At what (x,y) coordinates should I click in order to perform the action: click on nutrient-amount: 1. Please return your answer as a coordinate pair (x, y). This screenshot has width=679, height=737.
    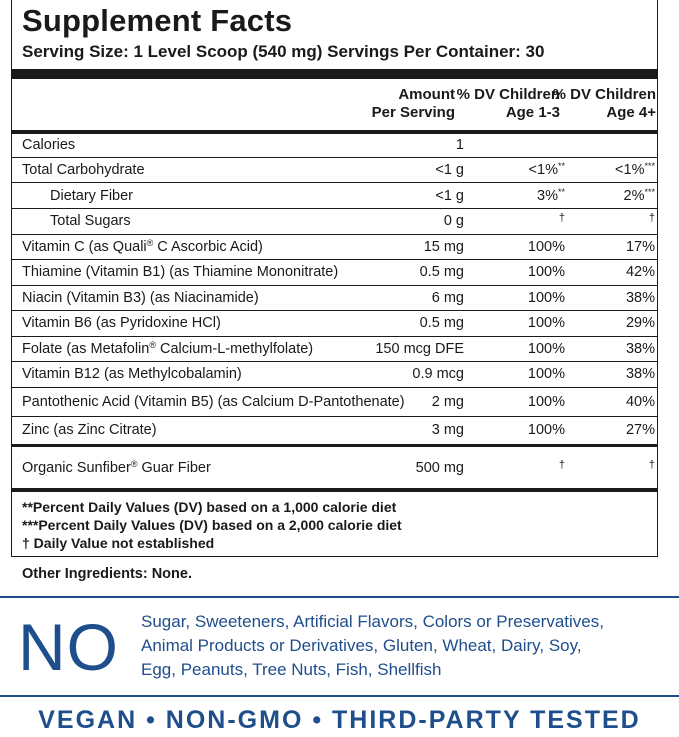
    Looking at the image, I should click on (459, 145).